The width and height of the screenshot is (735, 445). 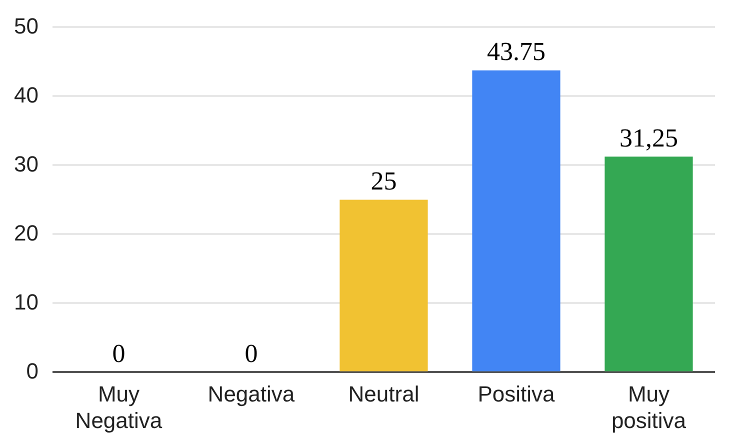 I want to click on x-tick-label: Muy positiva, so click(x=649, y=407).